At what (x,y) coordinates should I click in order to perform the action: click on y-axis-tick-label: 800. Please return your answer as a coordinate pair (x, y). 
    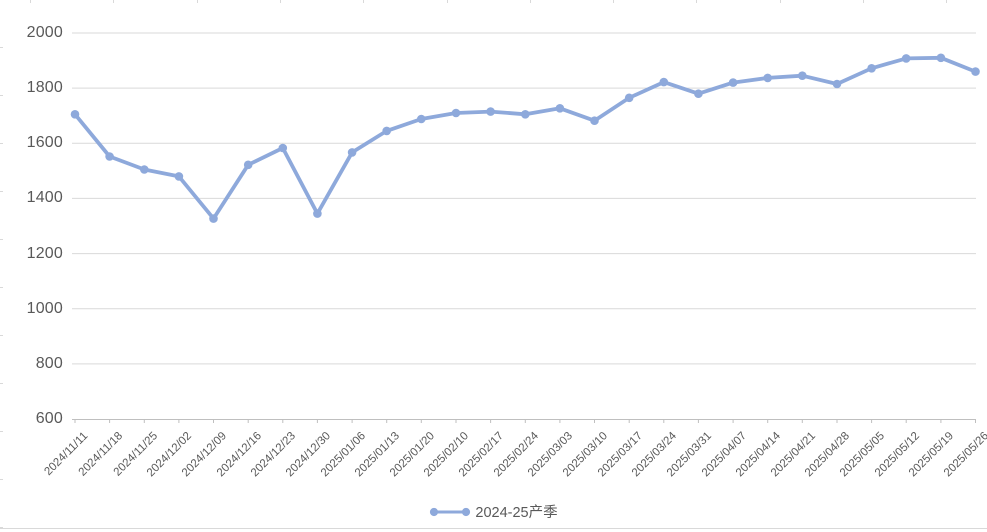
    Looking at the image, I should click on (49, 363).